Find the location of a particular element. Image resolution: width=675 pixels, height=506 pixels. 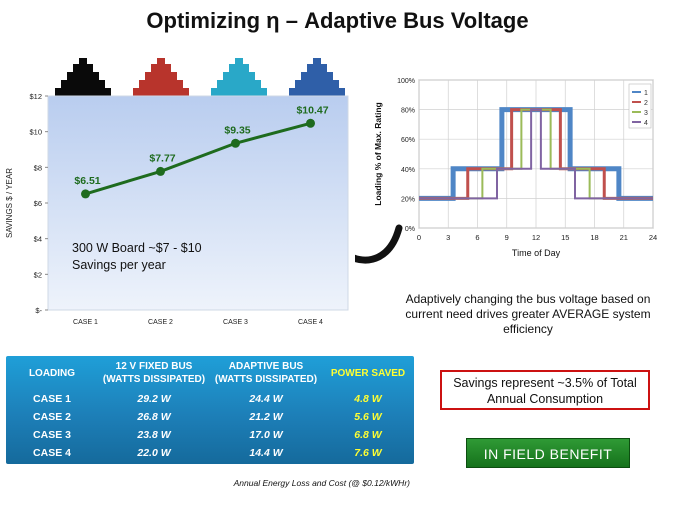

table-row: CASE 2 26.8 W 21.2 W 5.6 W is located at coordinates (210, 417).